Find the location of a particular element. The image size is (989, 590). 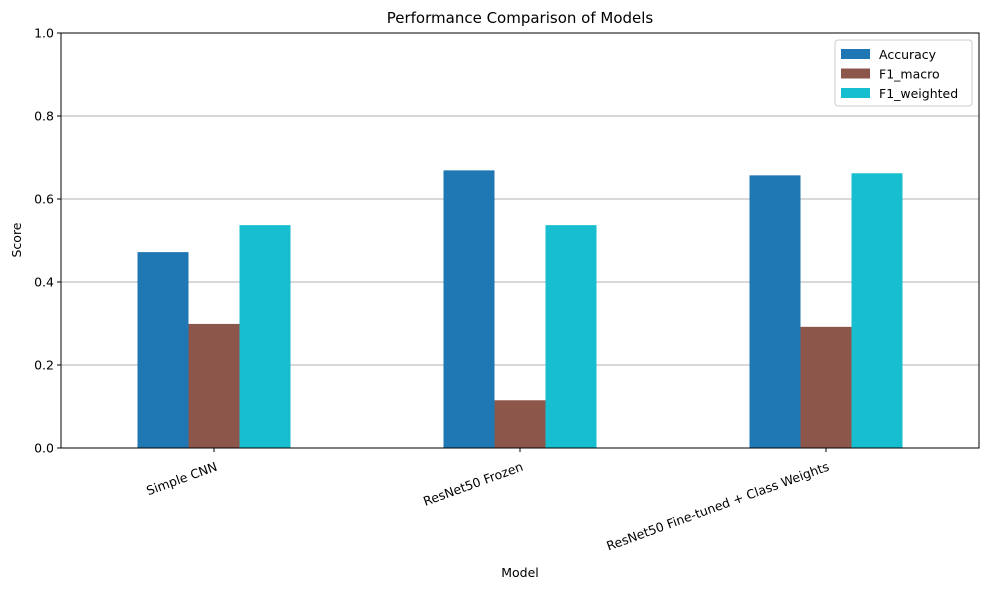

y-tick-label: 0.2 is located at coordinates (44, 365).